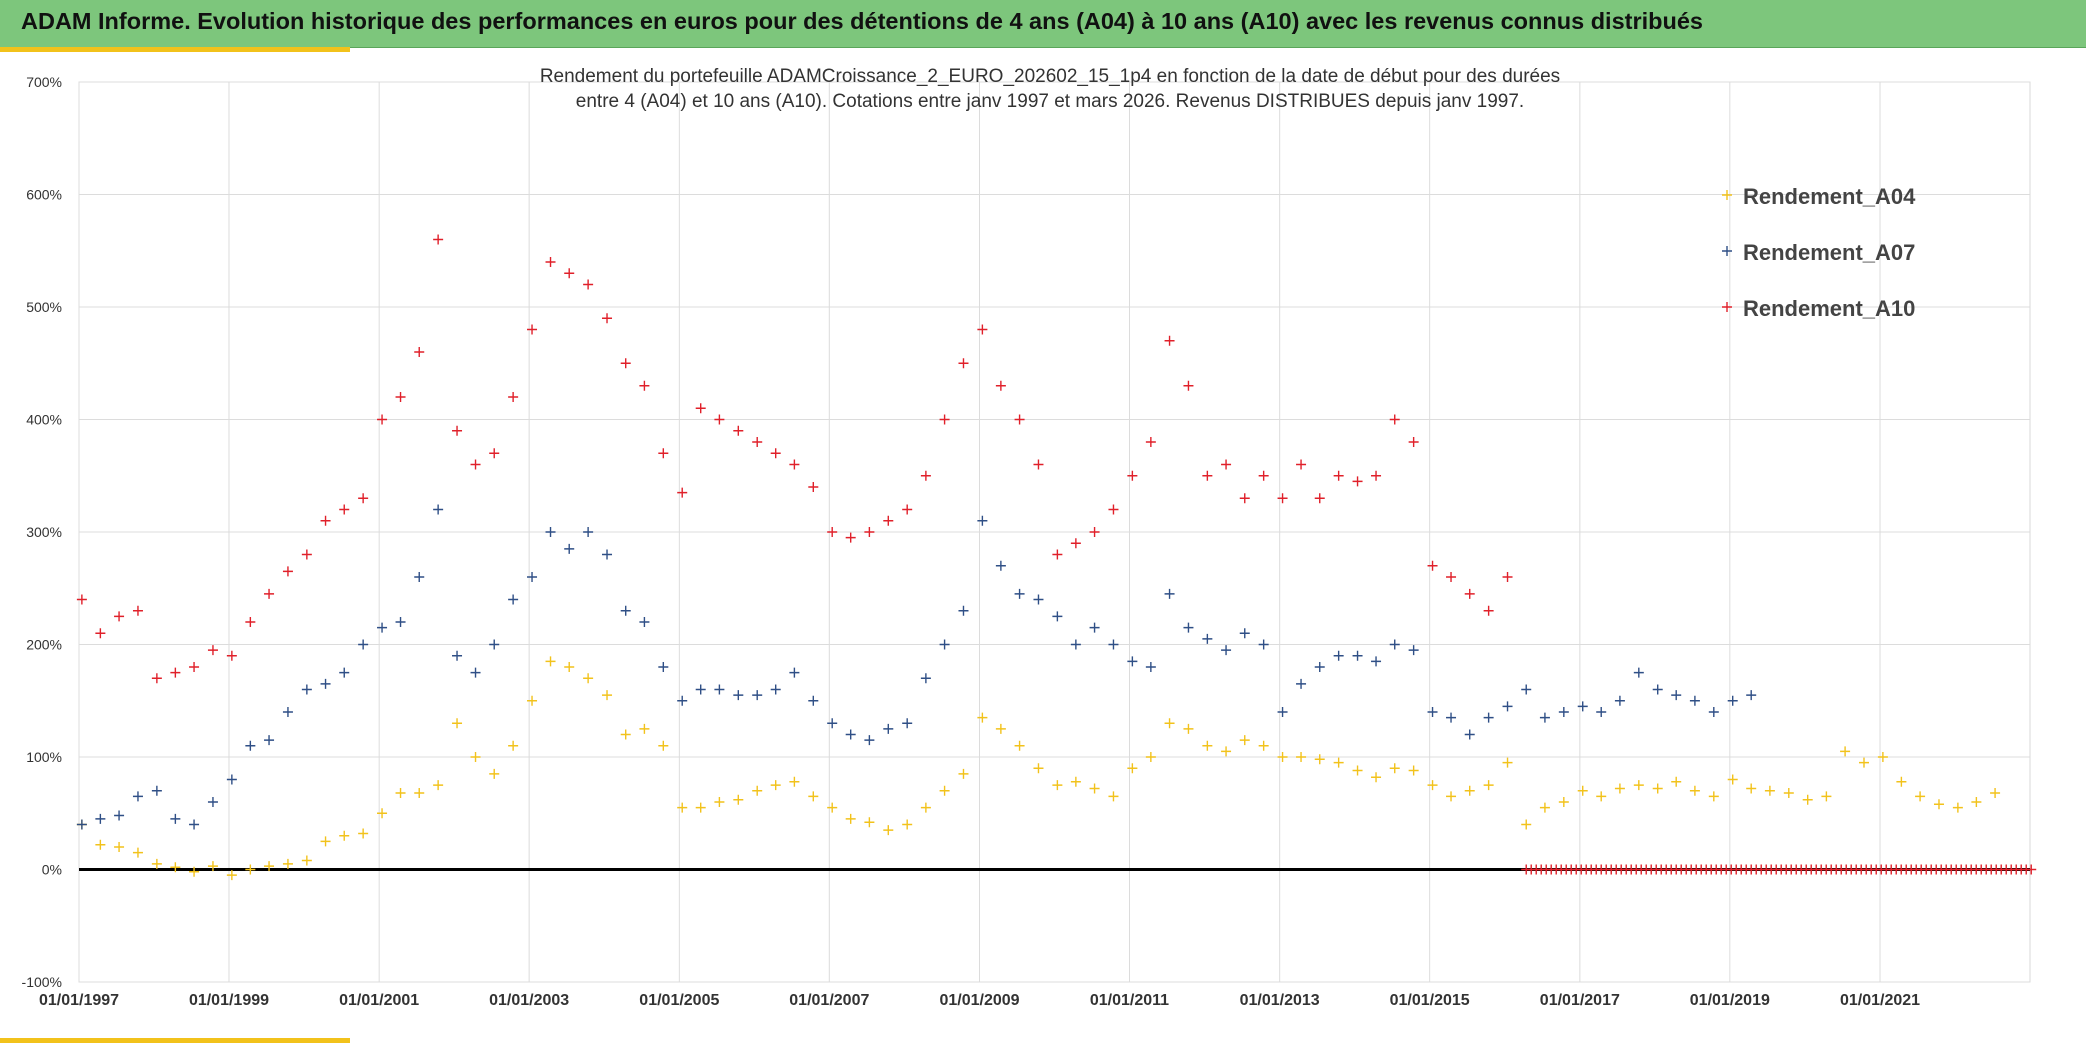 Image resolution: width=2086 pixels, height=1043 pixels. I want to click on rendement-a10-zero-point, so click(2031, 869).